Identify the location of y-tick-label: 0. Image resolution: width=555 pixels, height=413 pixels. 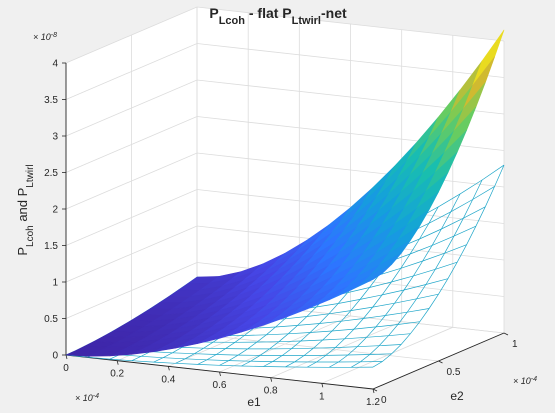
(384, 400).